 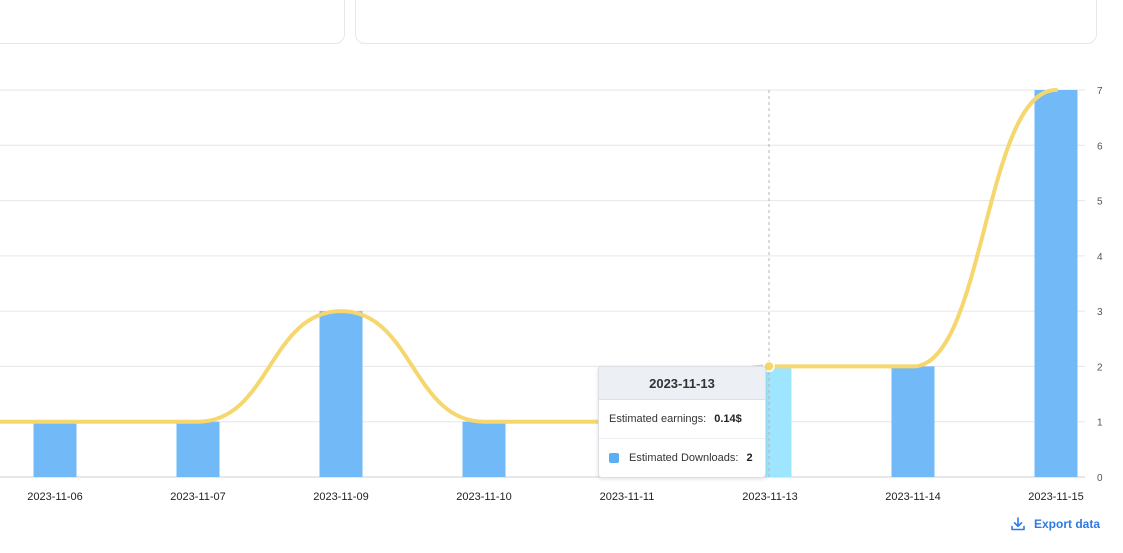 I want to click on downloads-swatch, so click(x=614, y=458).